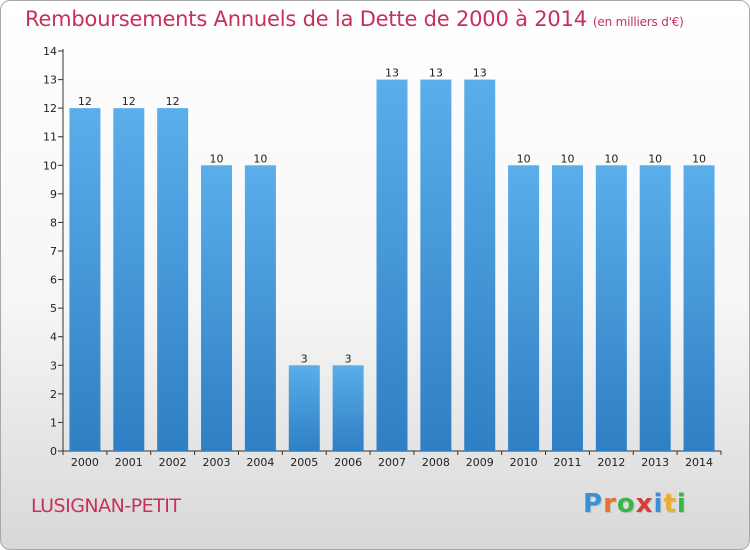  What do you see at coordinates (53, 222) in the screenshot?
I see `y-tick-label: 8` at bounding box center [53, 222].